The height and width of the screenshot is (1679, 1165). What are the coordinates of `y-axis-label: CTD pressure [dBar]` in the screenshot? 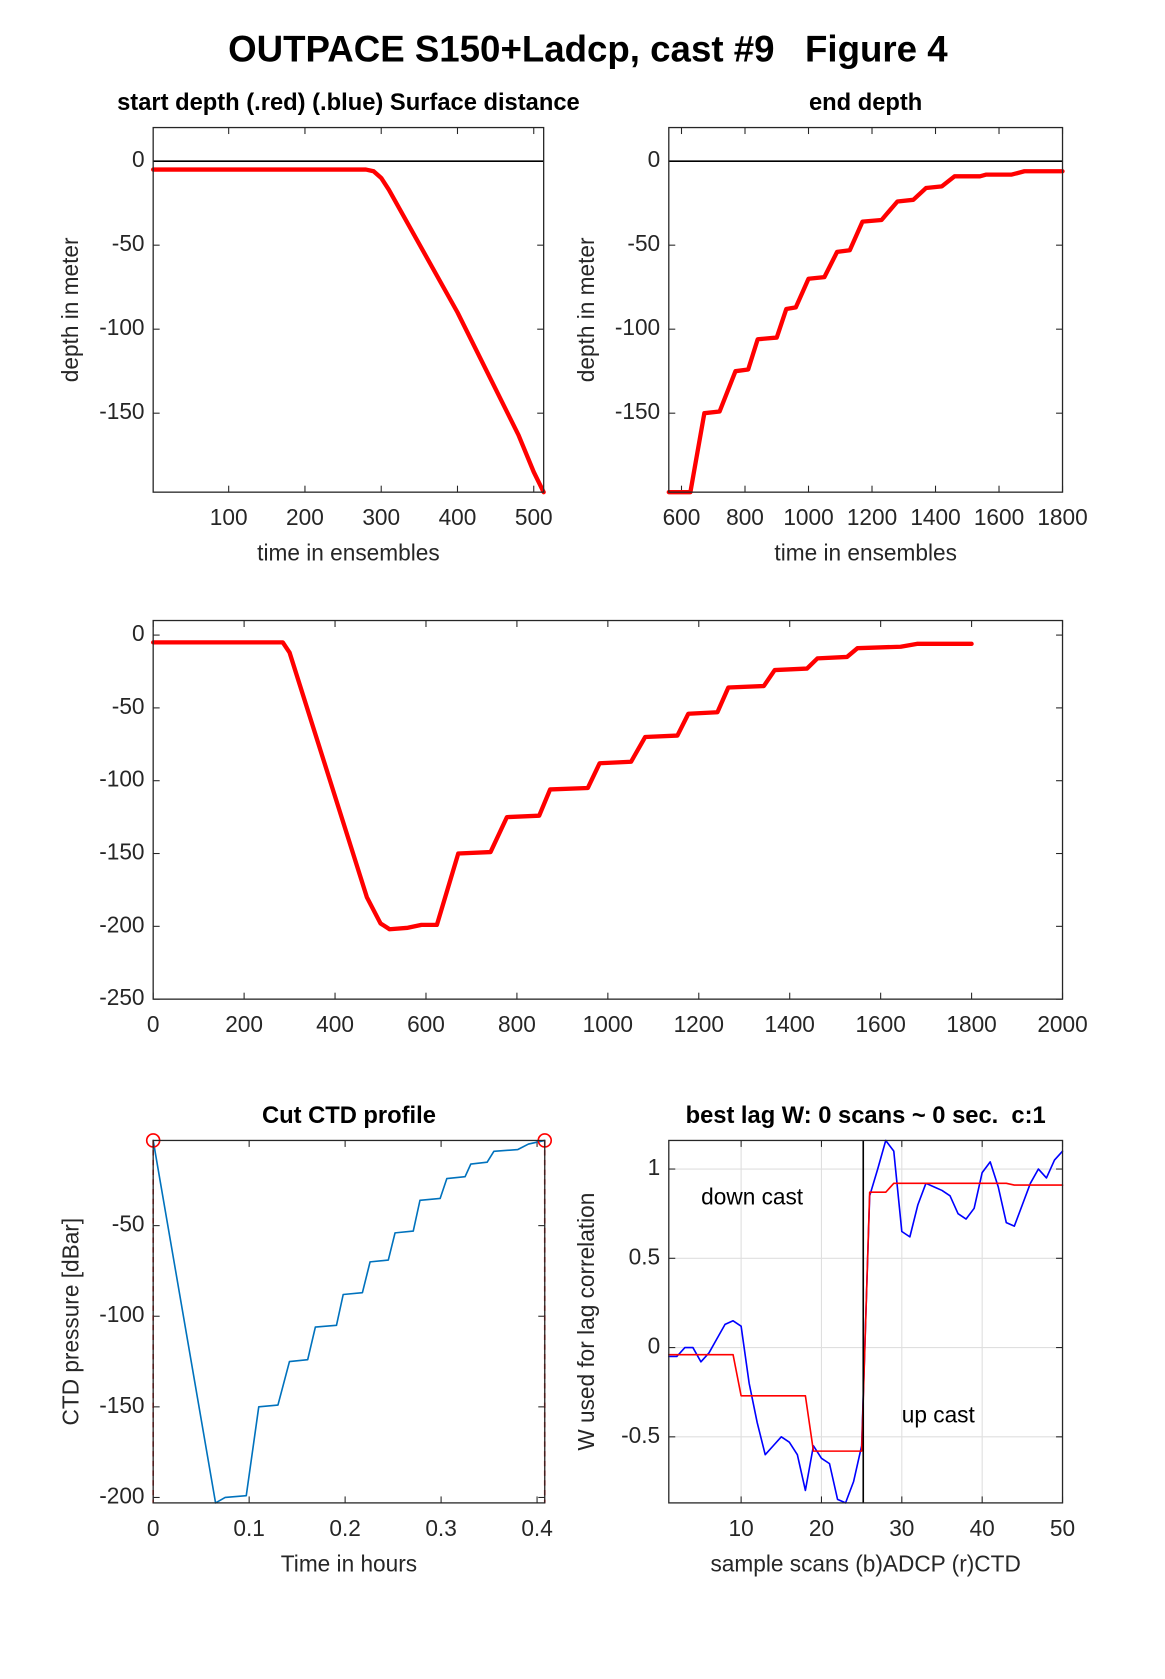 It's located at (70, 1322).